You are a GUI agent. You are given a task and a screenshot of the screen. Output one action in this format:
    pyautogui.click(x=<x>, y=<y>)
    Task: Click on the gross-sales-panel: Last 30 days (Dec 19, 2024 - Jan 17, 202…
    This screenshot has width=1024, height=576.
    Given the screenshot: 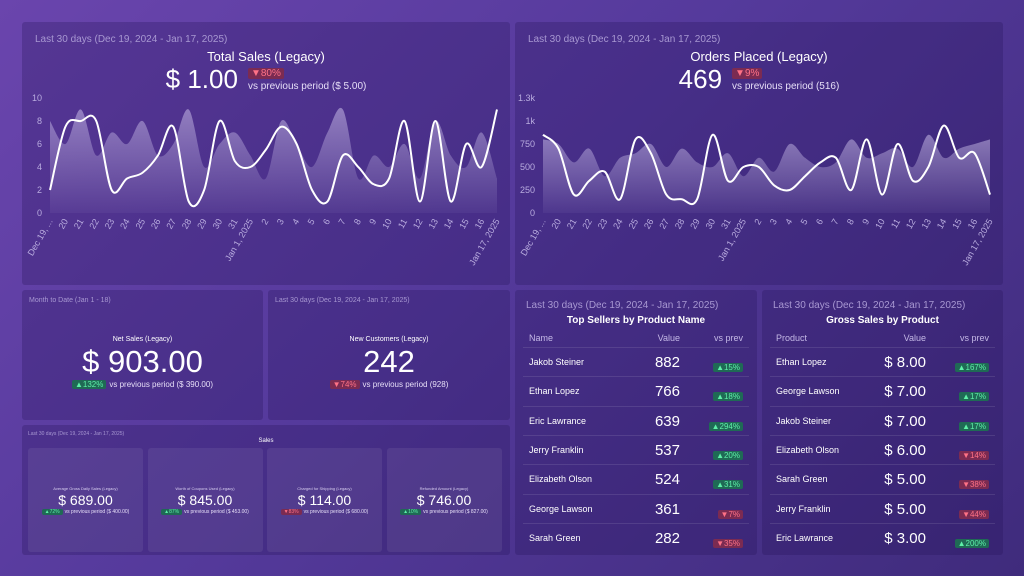 What is the action you would take?
    pyautogui.click(x=882, y=422)
    